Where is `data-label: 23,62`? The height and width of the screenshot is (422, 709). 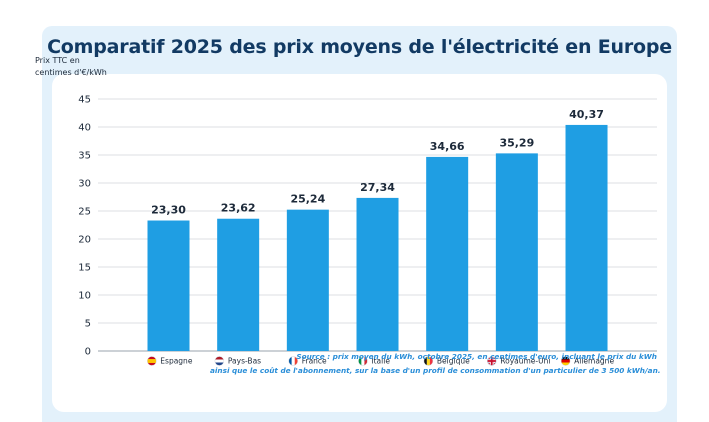 data-label: 23,62 is located at coordinates (238, 208).